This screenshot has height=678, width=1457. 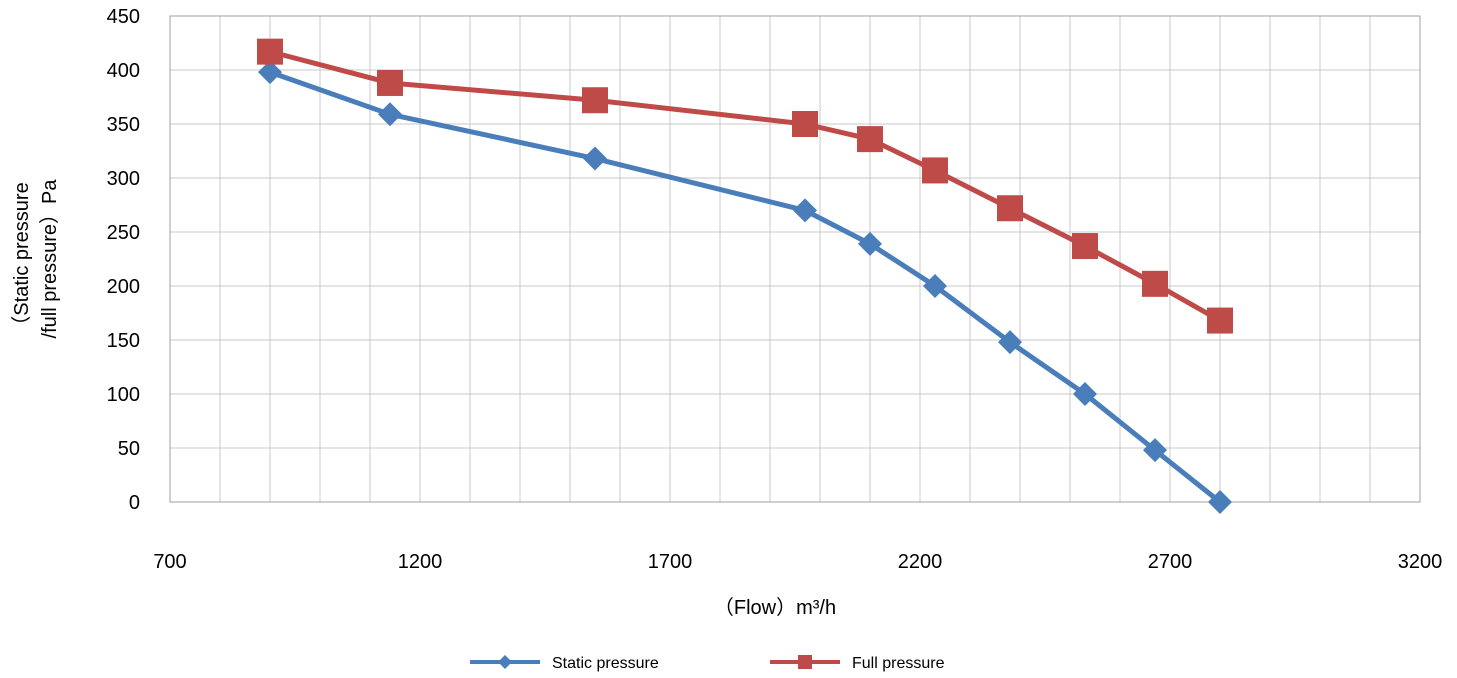 What do you see at coordinates (805, 662) in the screenshot?
I see `legend-marker-square-icon` at bounding box center [805, 662].